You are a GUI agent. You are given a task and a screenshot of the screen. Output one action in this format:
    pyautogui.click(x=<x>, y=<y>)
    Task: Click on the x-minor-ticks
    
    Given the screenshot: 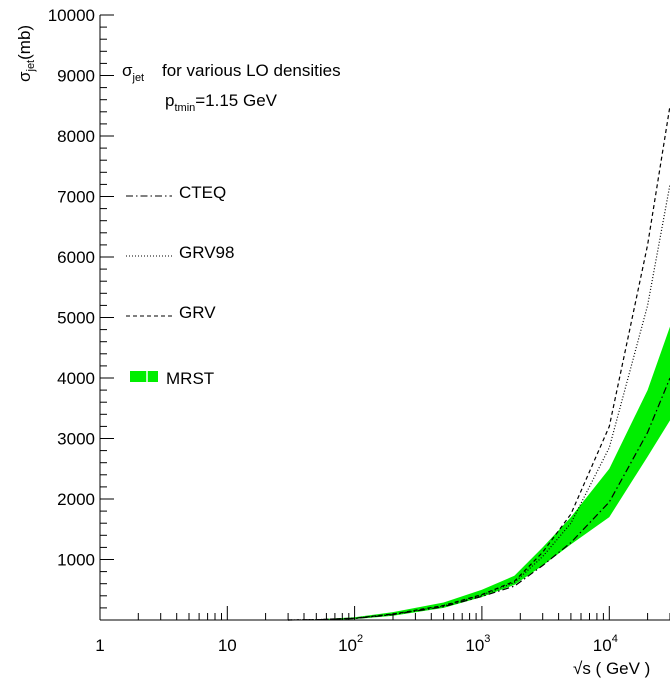 What is the action you would take?
    pyautogui.click(x=384, y=613)
    